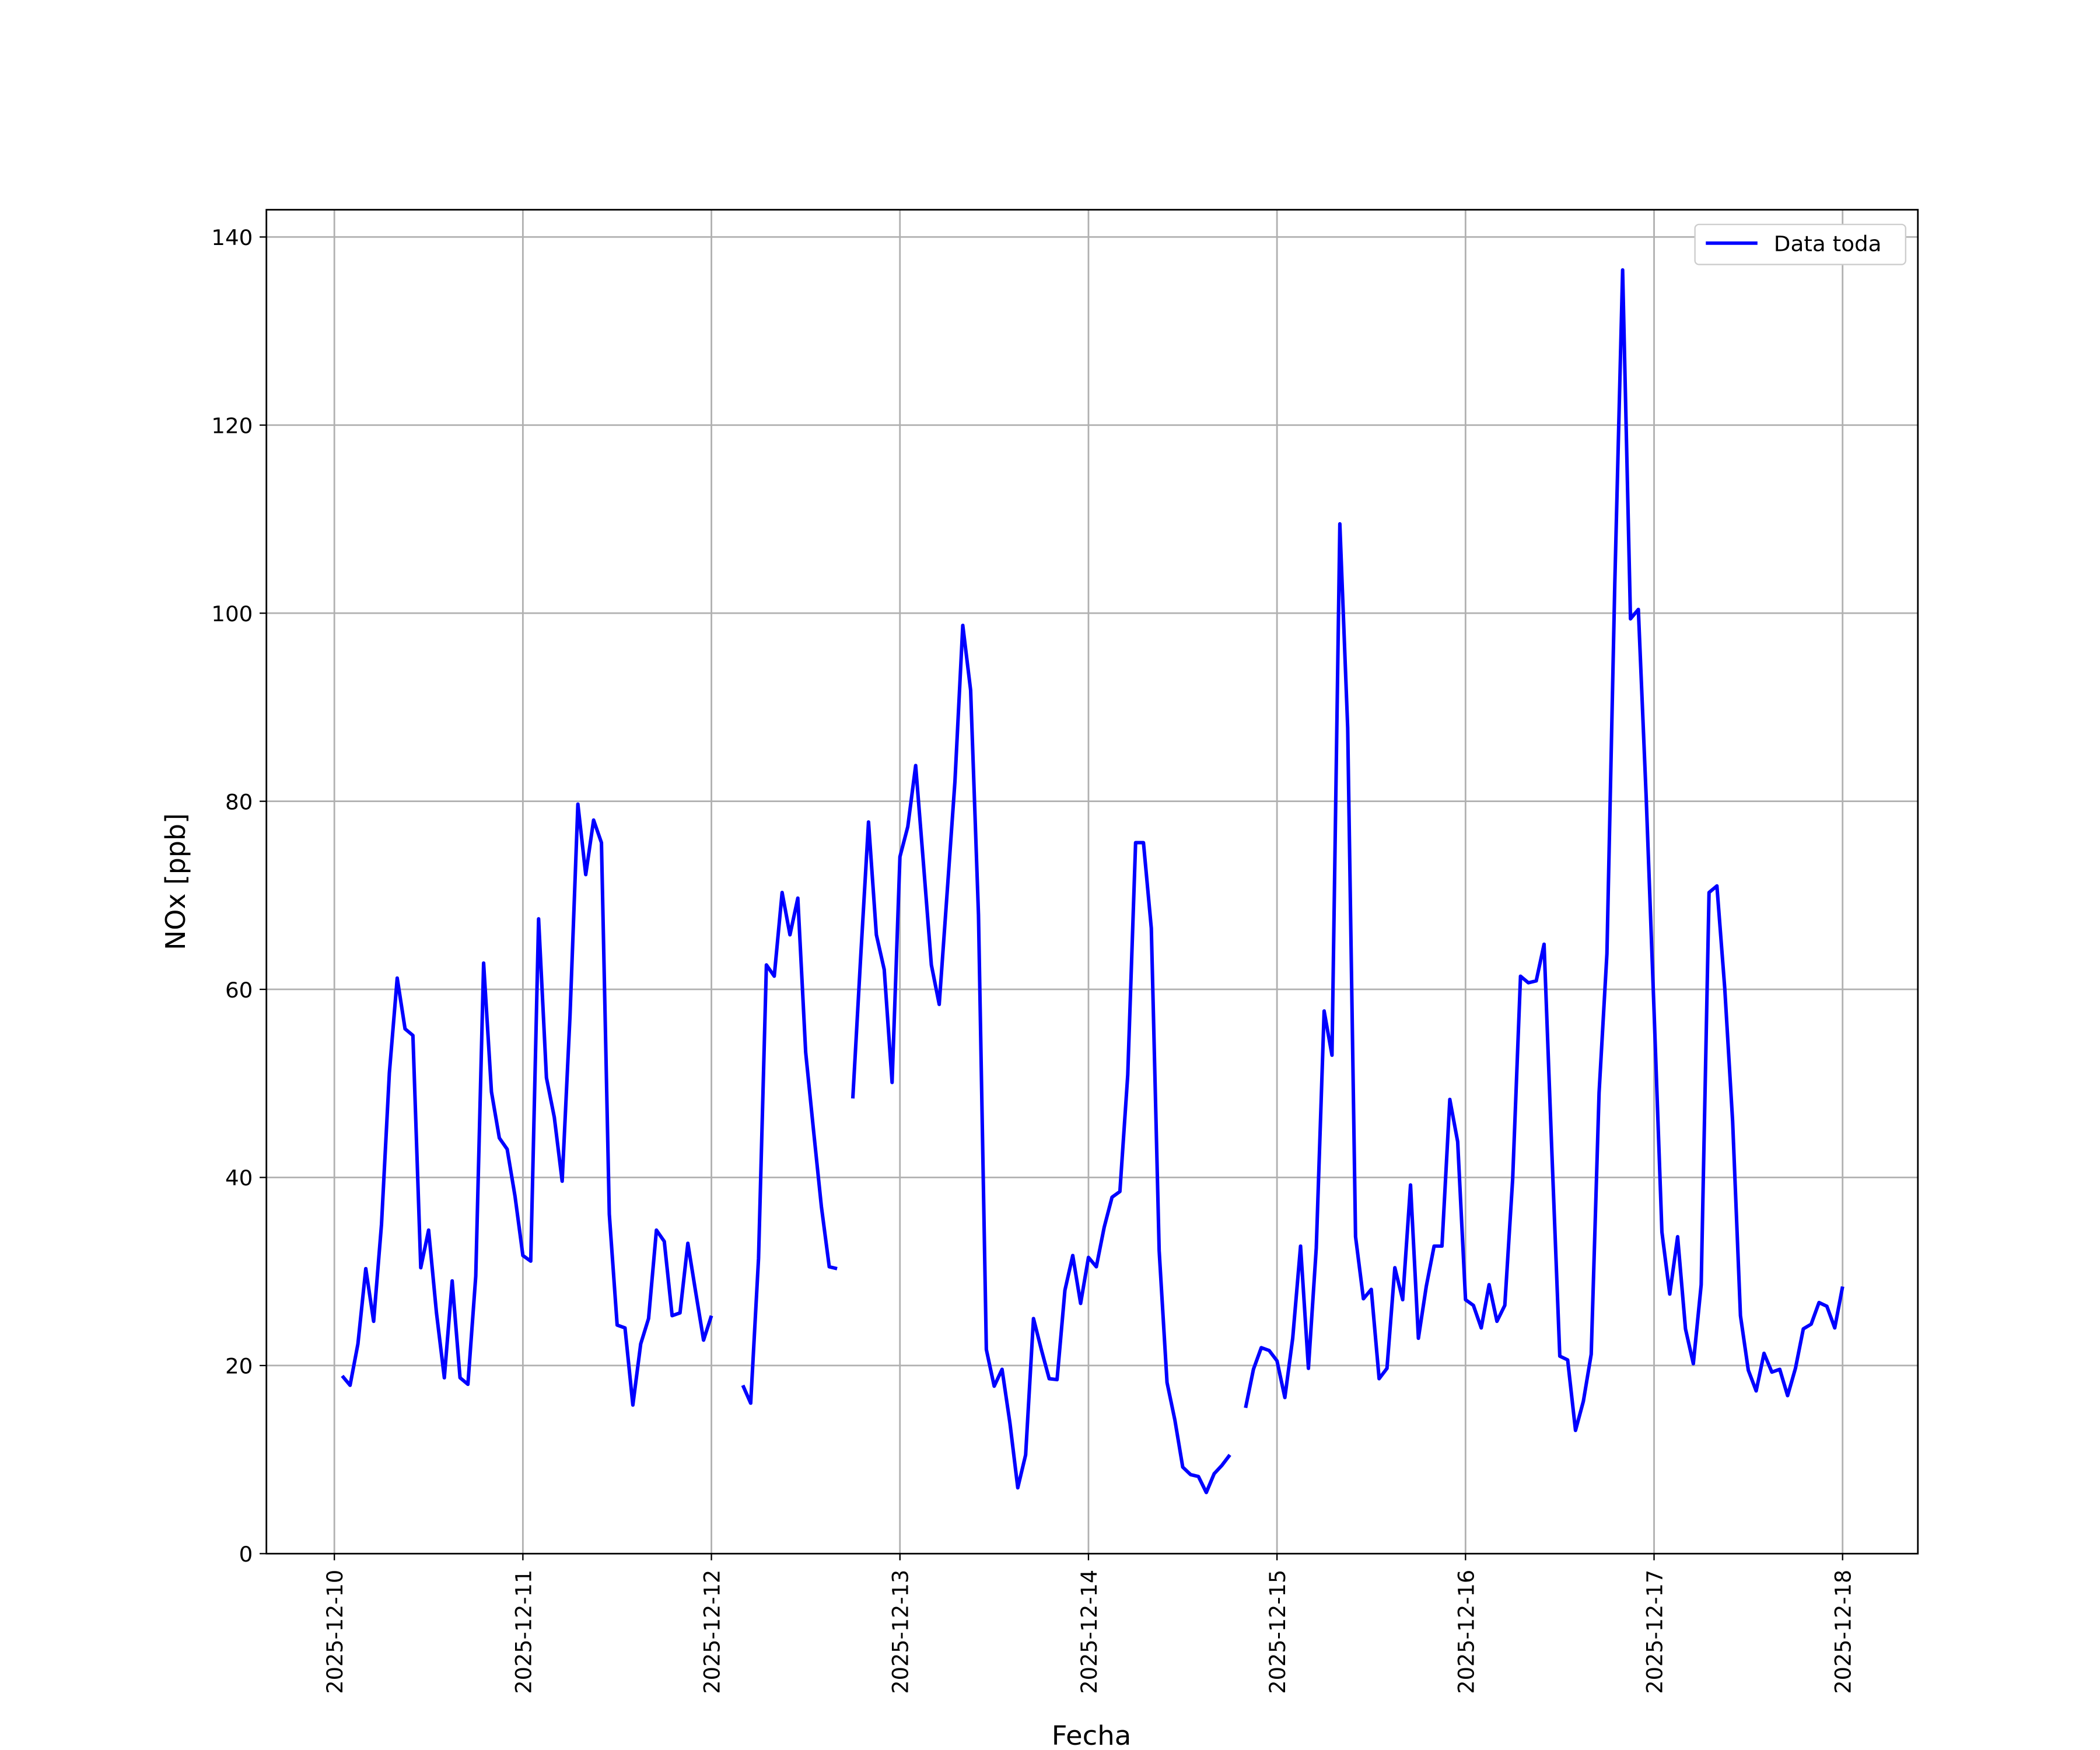 Image resolution: width=2100 pixels, height=1750 pixels. I want to click on y-tick-label: 0, so click(246, 1554).